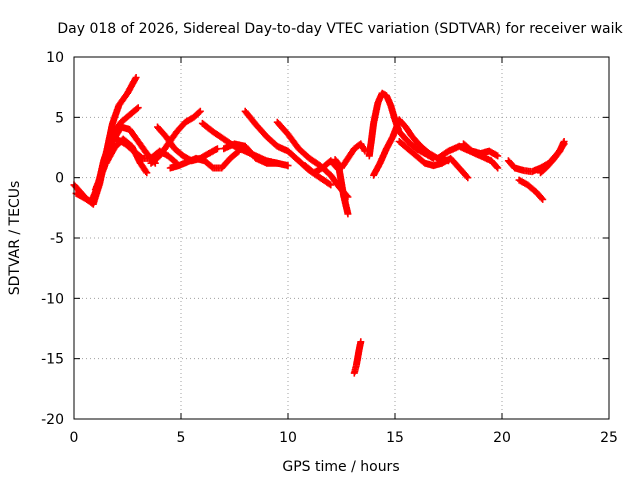  I want to click on x-axis-label: GPS time / hours, so click(340, 467).